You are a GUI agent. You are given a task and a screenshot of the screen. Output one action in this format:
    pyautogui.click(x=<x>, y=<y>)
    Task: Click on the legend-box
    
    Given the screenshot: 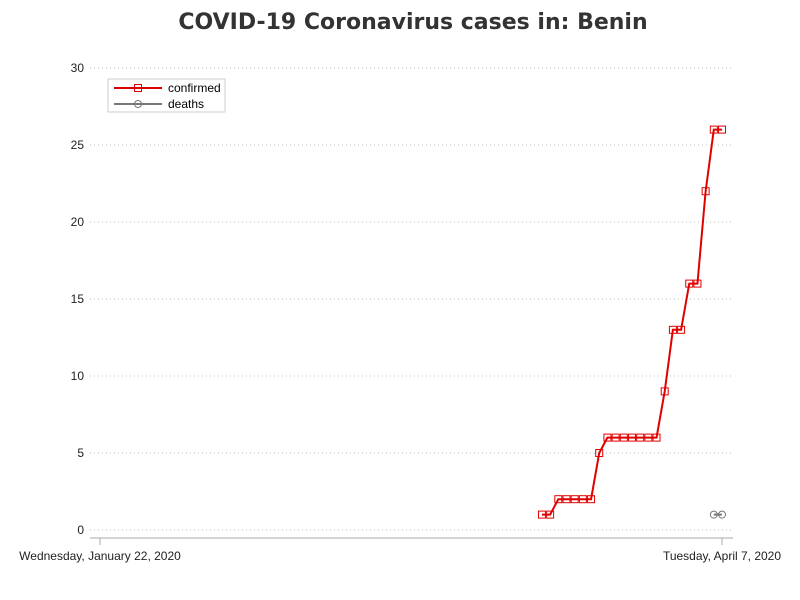 What is the action you would take?
    pyautogui.click(x=166, y=95)
    